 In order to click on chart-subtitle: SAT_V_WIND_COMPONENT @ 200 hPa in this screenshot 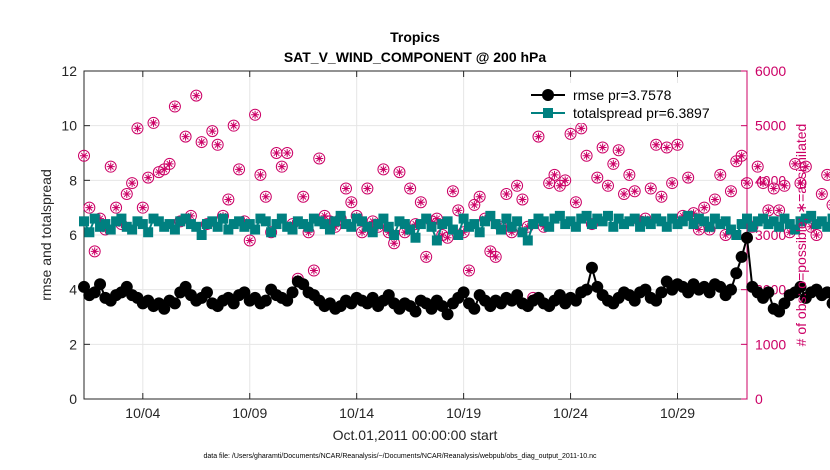, I will do `click(415, 57)`.